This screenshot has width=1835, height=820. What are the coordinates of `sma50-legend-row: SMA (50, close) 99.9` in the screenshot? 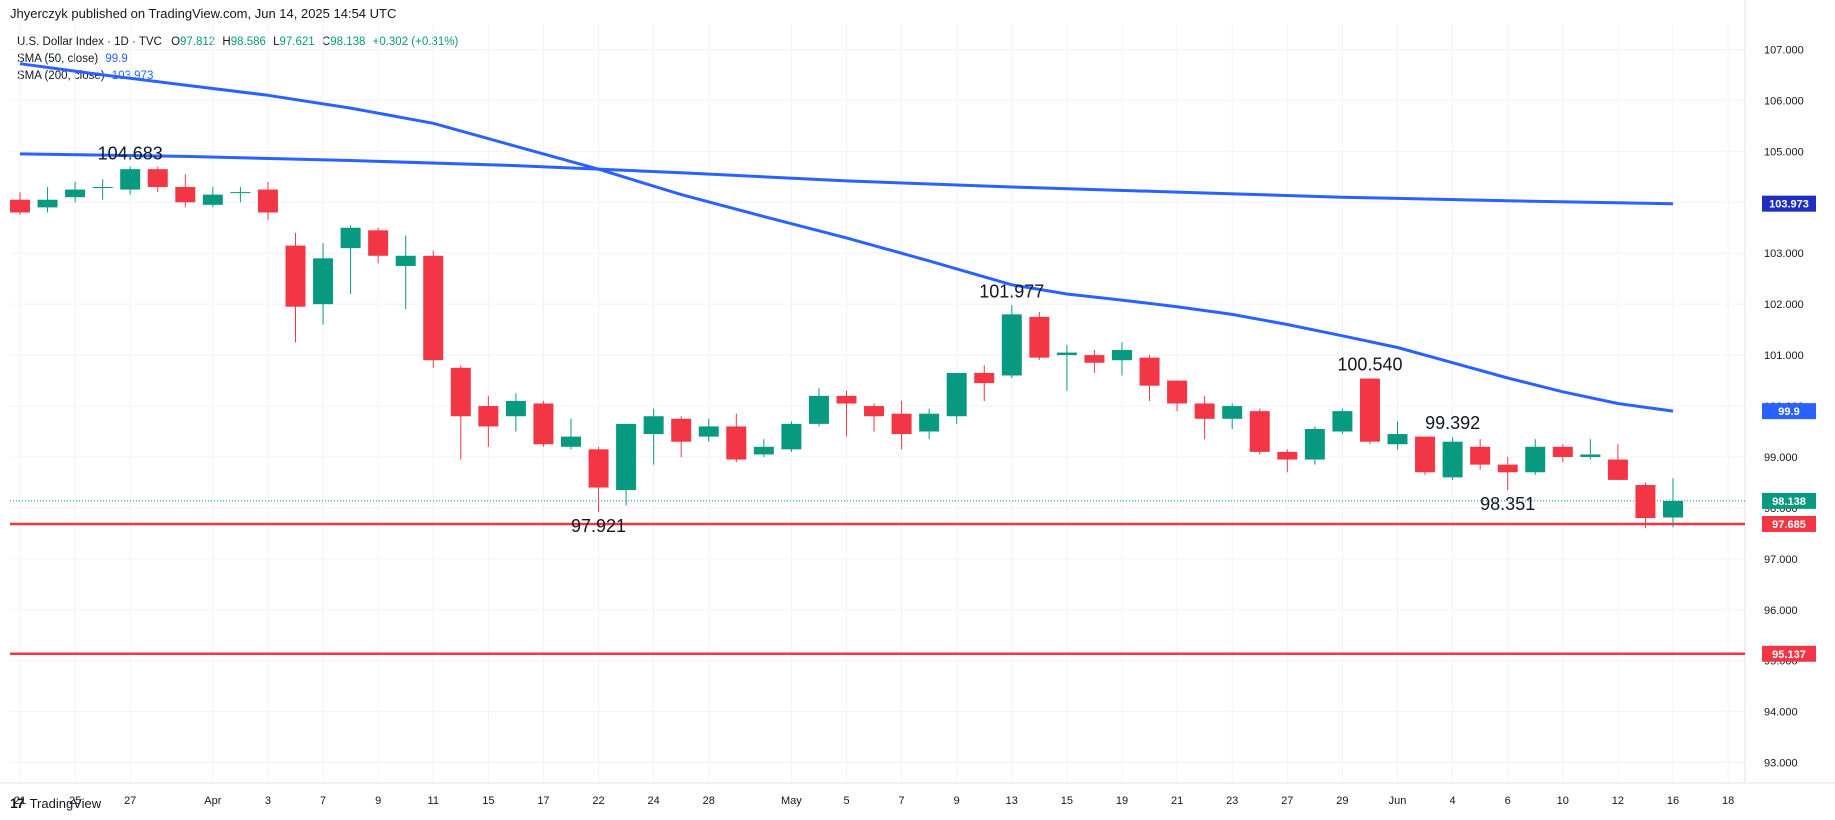 It's located at (237, 59).